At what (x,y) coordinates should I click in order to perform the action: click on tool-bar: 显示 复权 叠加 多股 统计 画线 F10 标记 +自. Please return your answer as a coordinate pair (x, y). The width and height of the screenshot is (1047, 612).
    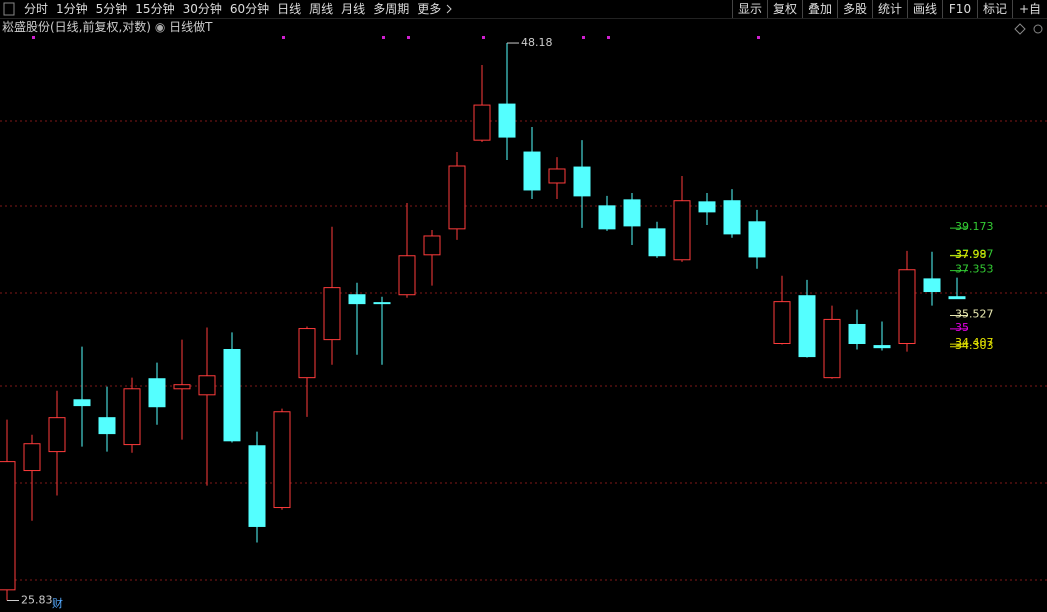
    Looking at the image, I should click on (889, 9).